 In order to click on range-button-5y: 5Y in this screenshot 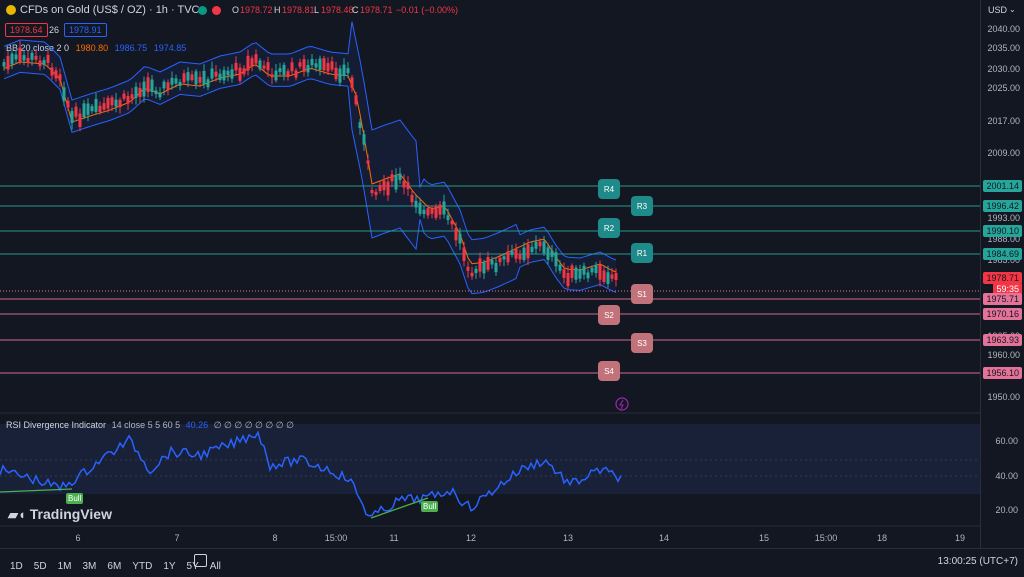, I will do `click(192, 566)`.